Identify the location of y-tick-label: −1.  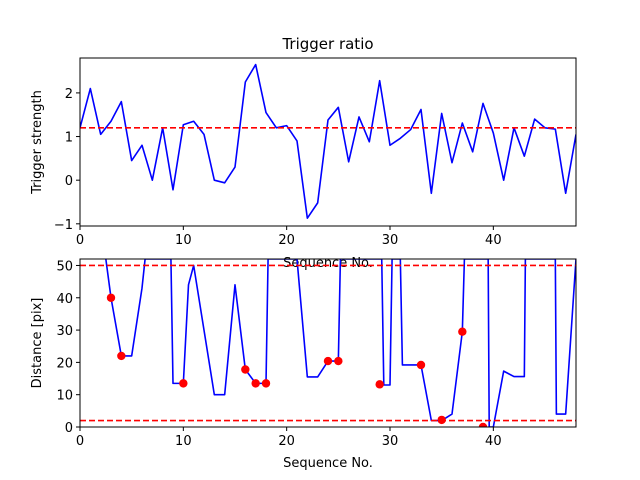
(63, 225).